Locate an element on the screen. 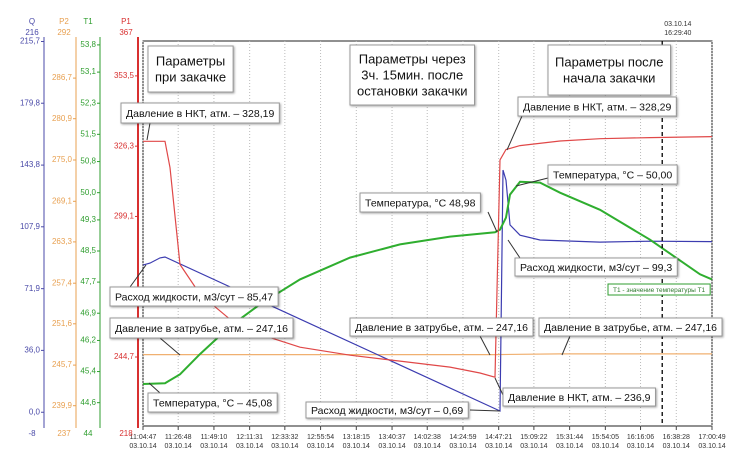 Image resolution: width=730 pixels, height=452 pixels. x-tick-label: 13:40:37 is located at coordinates (391, 437).